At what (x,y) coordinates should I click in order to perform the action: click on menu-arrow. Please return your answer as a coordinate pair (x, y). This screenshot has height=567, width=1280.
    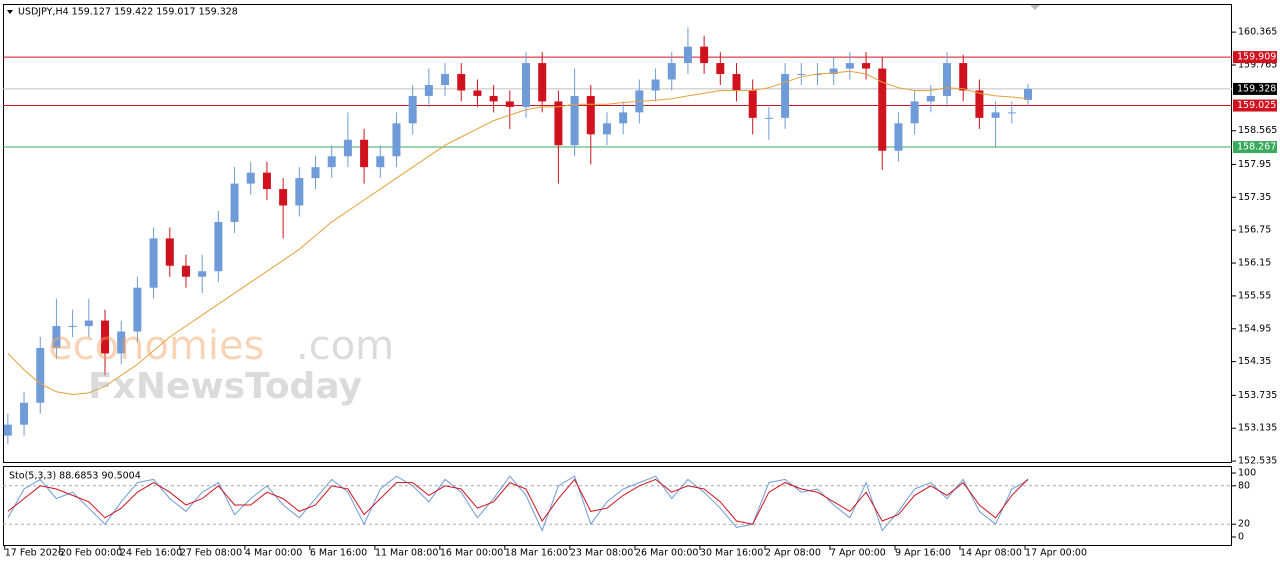
    Looking at the image, I should click on (10, 12).